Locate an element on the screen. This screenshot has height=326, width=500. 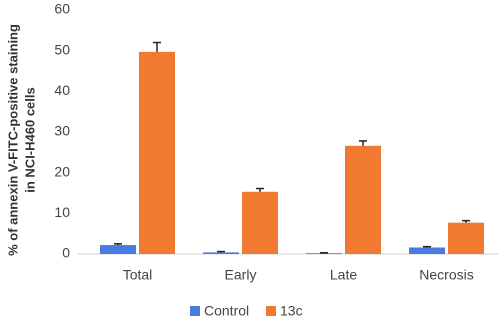
x-tick-label: Total is located at coordinates (138, 275).